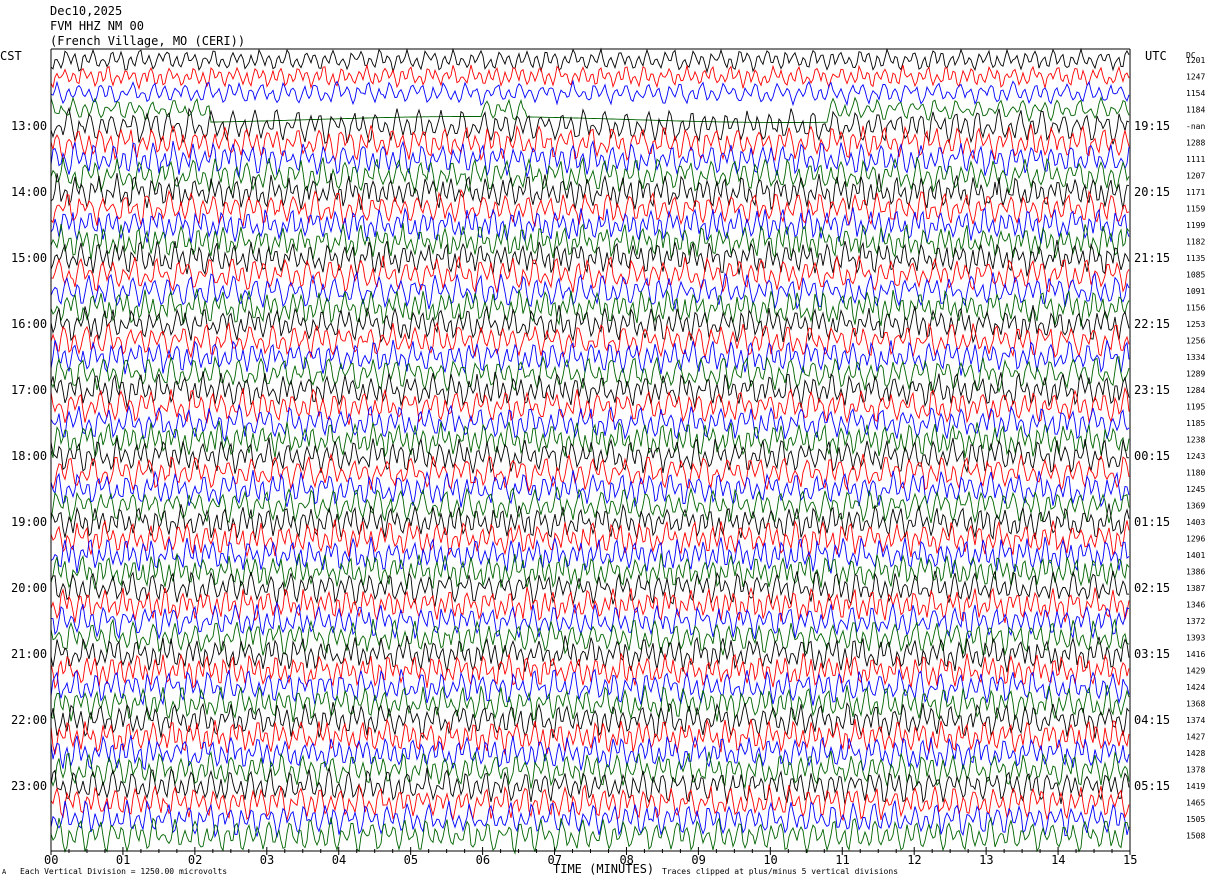 The image size is (1210, 886). What do you see at coordinates (1195, 291) in the screenshot?
I see `dc-value: 1091` at bounding box center [1195, 291].